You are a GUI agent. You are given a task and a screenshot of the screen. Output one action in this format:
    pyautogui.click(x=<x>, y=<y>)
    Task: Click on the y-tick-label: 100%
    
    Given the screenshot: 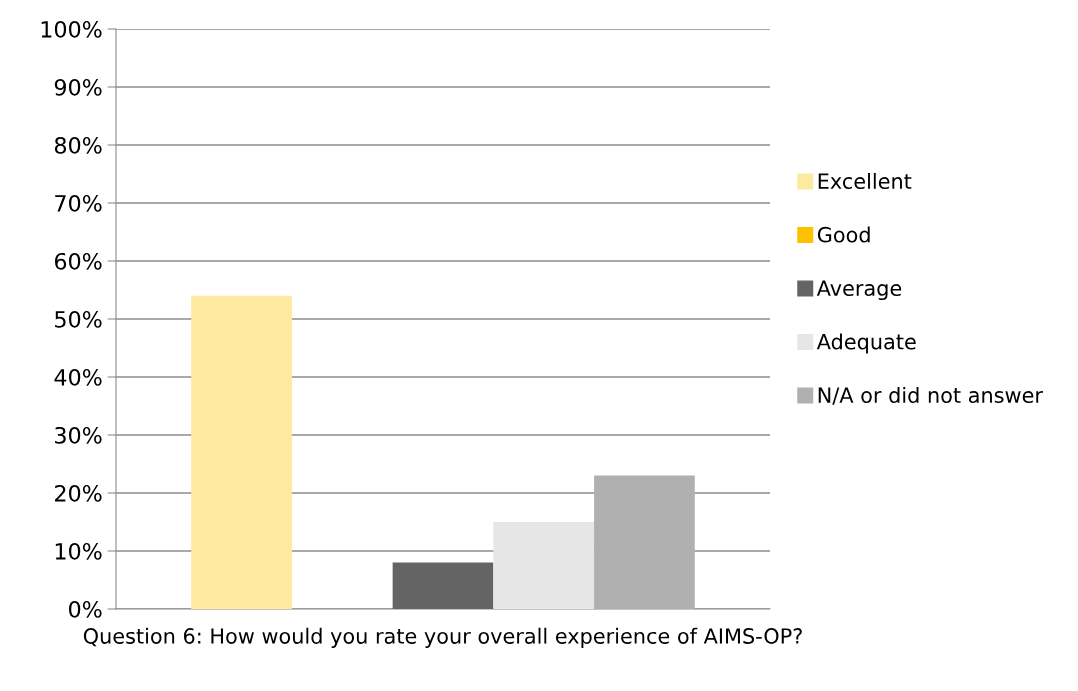 What is the action you would take?
    pyautogui.click(x=71, y=29)
    